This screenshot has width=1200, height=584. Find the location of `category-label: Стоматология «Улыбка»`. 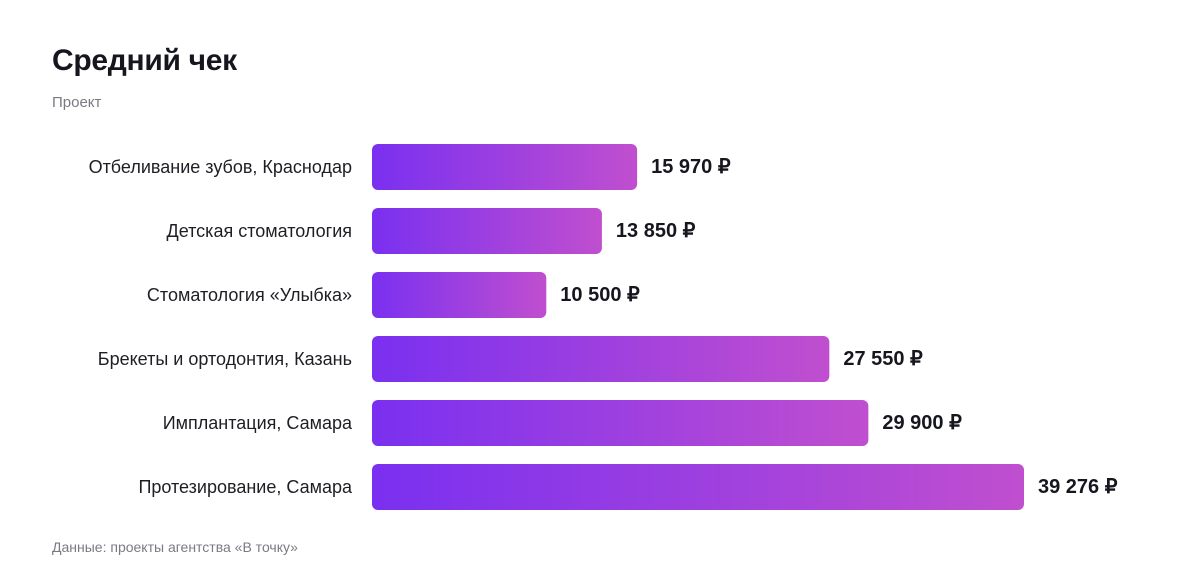

category-label: Стоматология «Улыбка» is located at coordinates (249, 295).